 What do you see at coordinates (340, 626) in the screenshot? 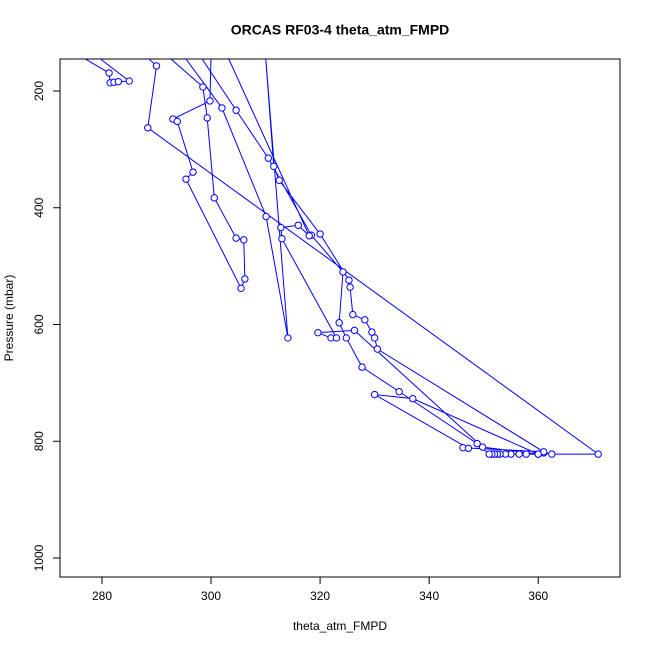
I see `x-axis-label: theta_atm_FMPD` at bounding box center [340, 626].